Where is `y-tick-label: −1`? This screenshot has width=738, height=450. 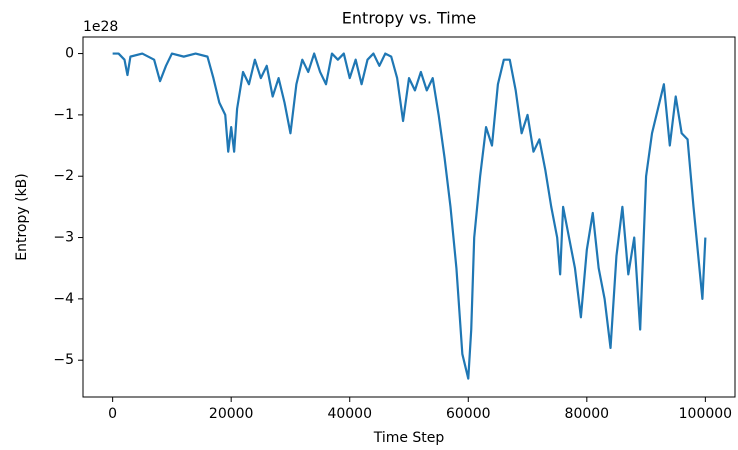 y-tick-label: −1 is located at coordinates (63, 115).